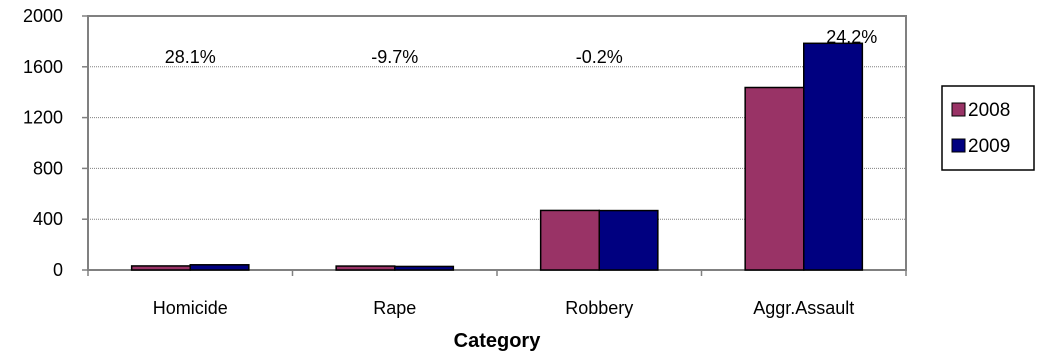 This screenshot has height=360, width=1040. What do you see at coordinates (394, 57) in the screenshot?
I see `percent-change-label: -9.7%` at bounding box center [394, 57].